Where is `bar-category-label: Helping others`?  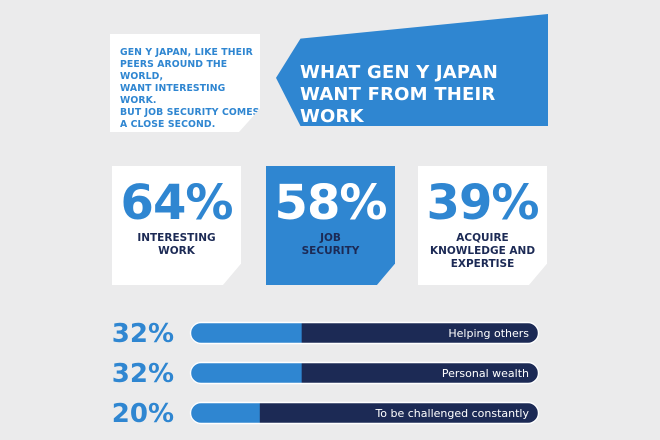 bar-category-label: Helping others is located at coordinates (488, 333).